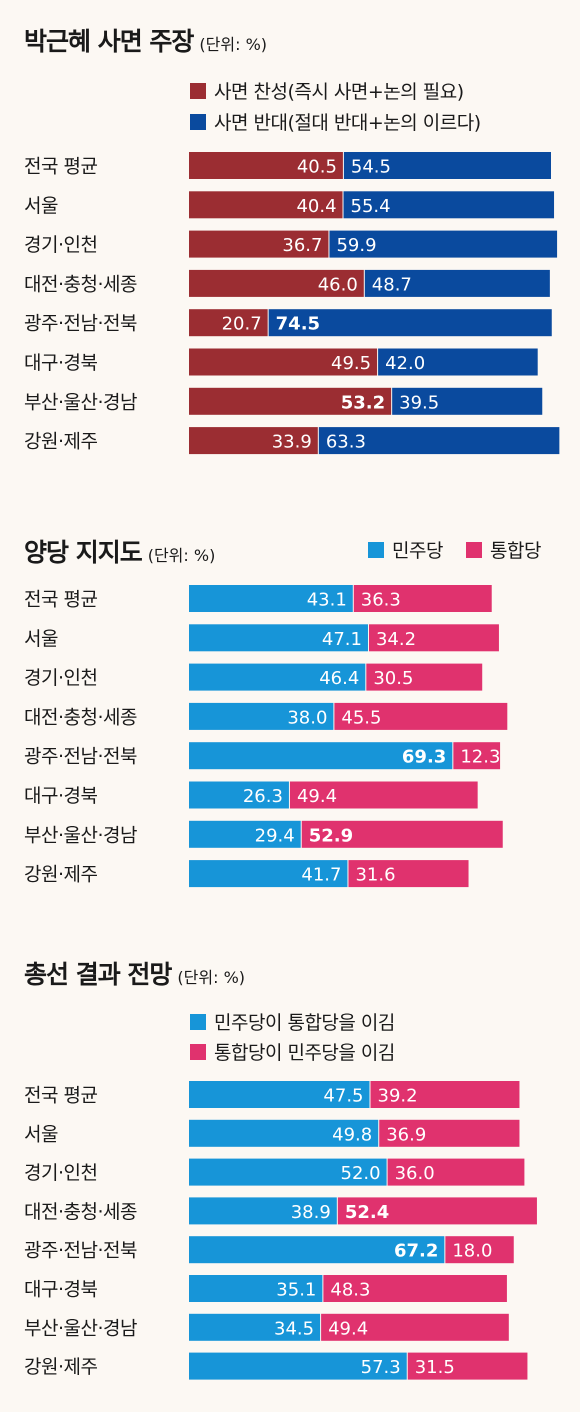  Describe the element at coordinates (316, 206) in the screenshot. I see `data-label: 40.4` at that location.